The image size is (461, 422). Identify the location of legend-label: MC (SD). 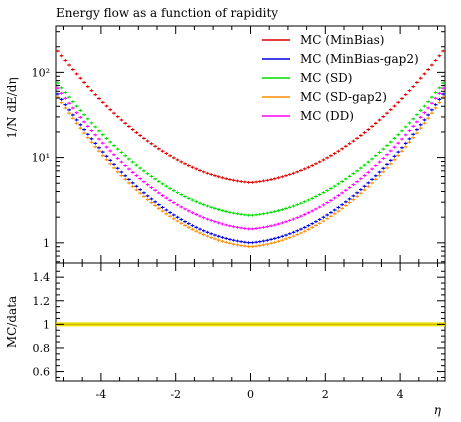
(326, 78).